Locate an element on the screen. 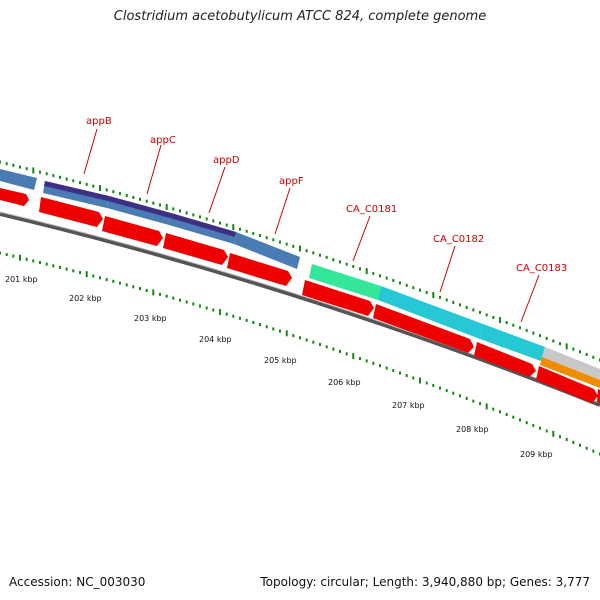  gene-label: CA_C0183 is located at coordinates (541, 268).